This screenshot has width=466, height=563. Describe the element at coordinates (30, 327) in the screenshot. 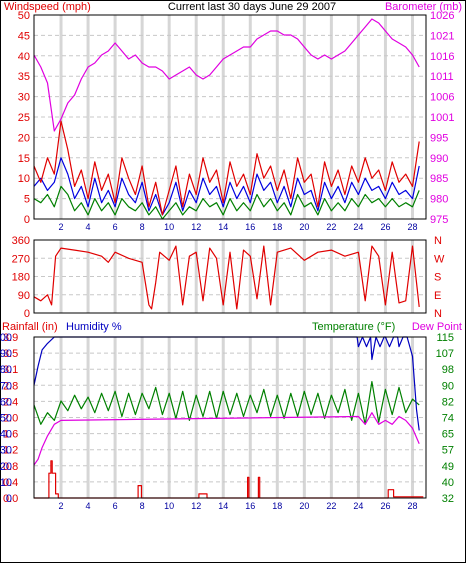

I see `left-axis-label-rain: Rainfall (in)` at that location.